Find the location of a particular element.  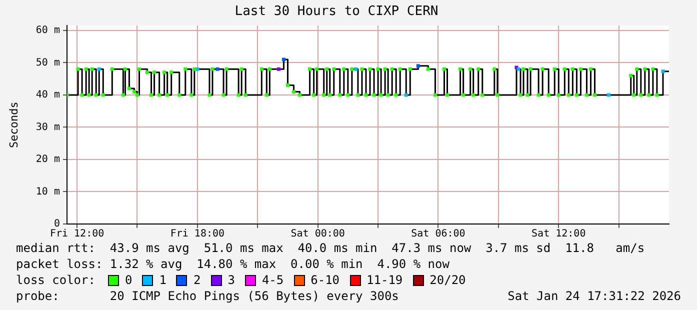

y-tick-label: 0 is located at coordinates (57, 224).